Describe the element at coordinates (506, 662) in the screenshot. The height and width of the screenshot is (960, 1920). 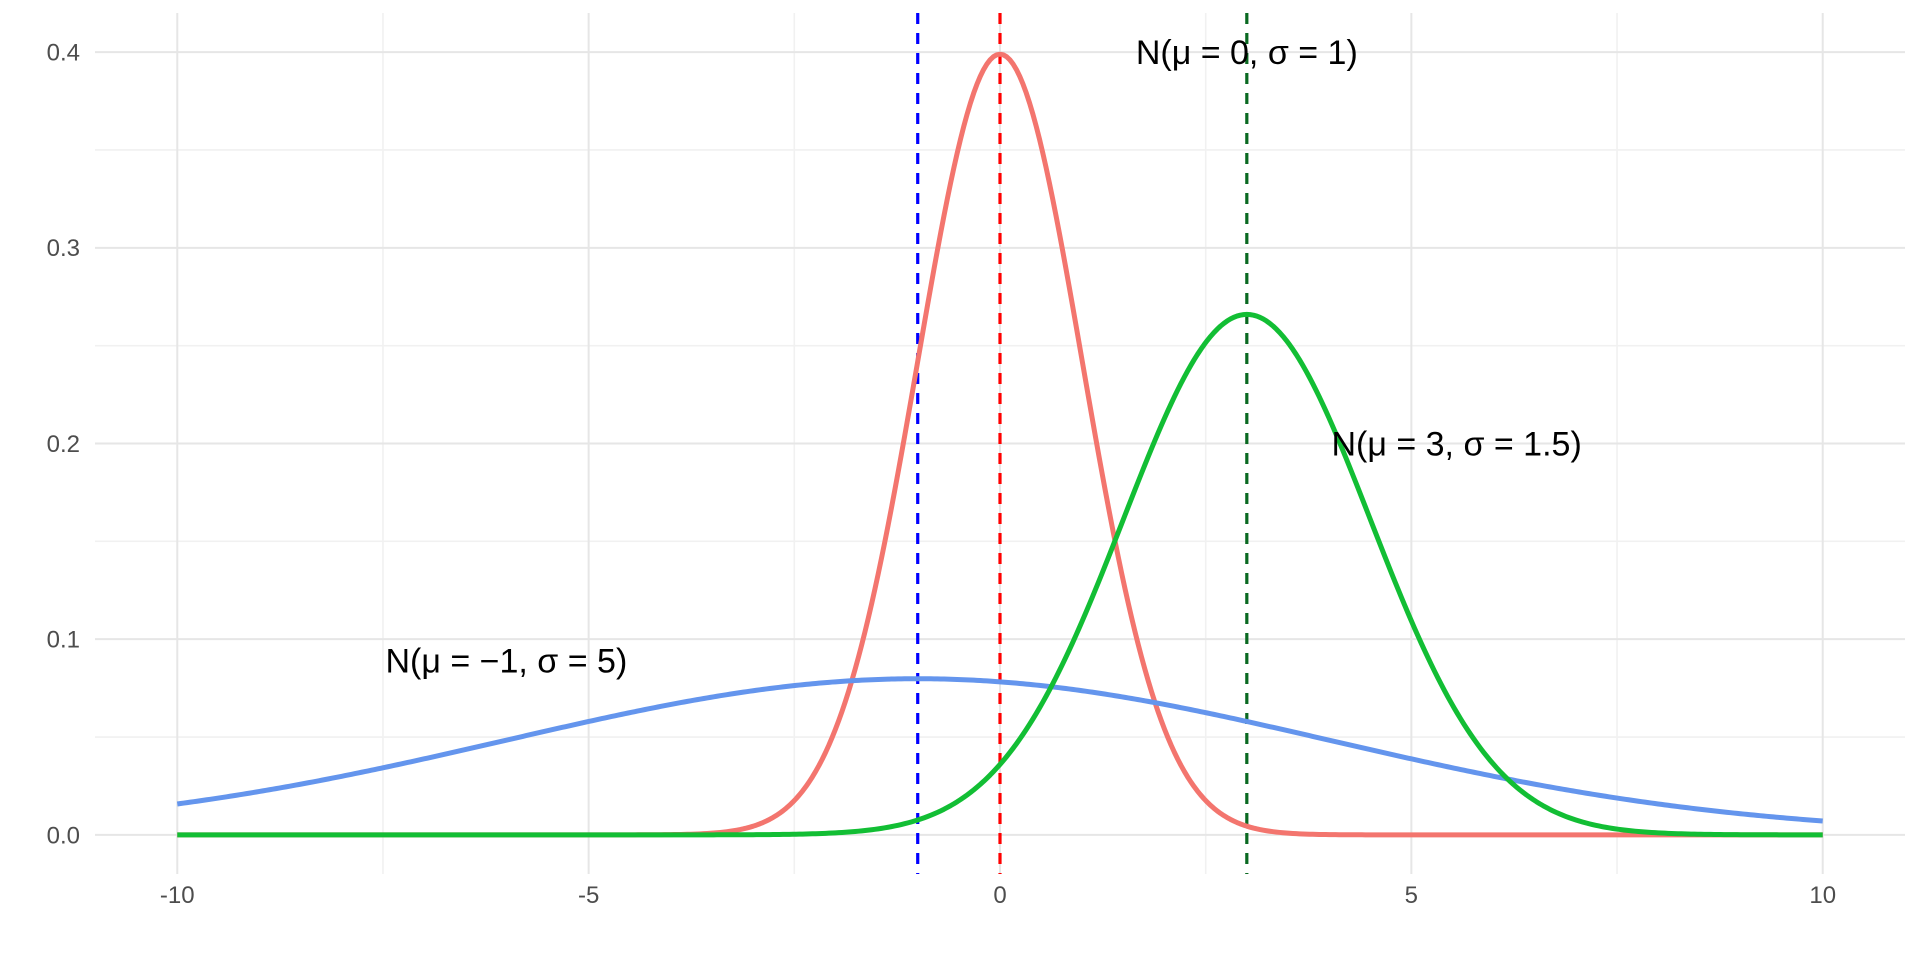
I see `label-normal-mu-minus1: N(μ = −1, σ = 5)` at that location.